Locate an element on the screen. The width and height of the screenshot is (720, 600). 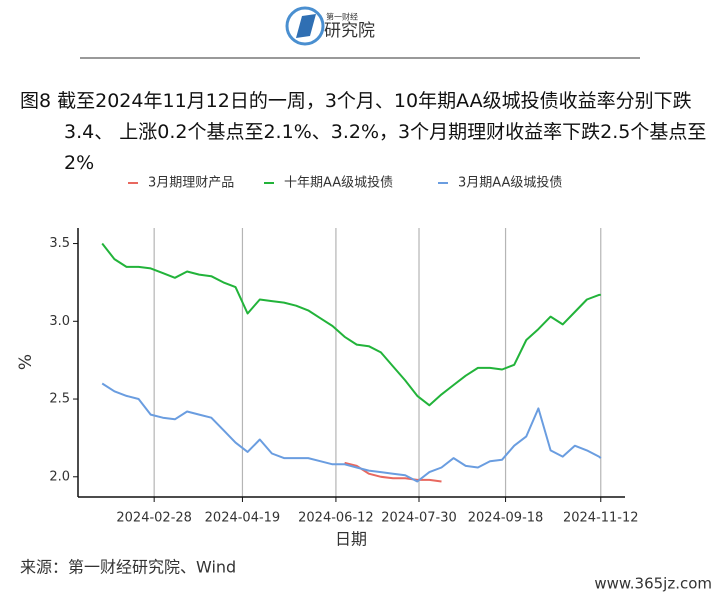
legend-label: 3月期AA级城投债 is located at coordinates (510, 183).